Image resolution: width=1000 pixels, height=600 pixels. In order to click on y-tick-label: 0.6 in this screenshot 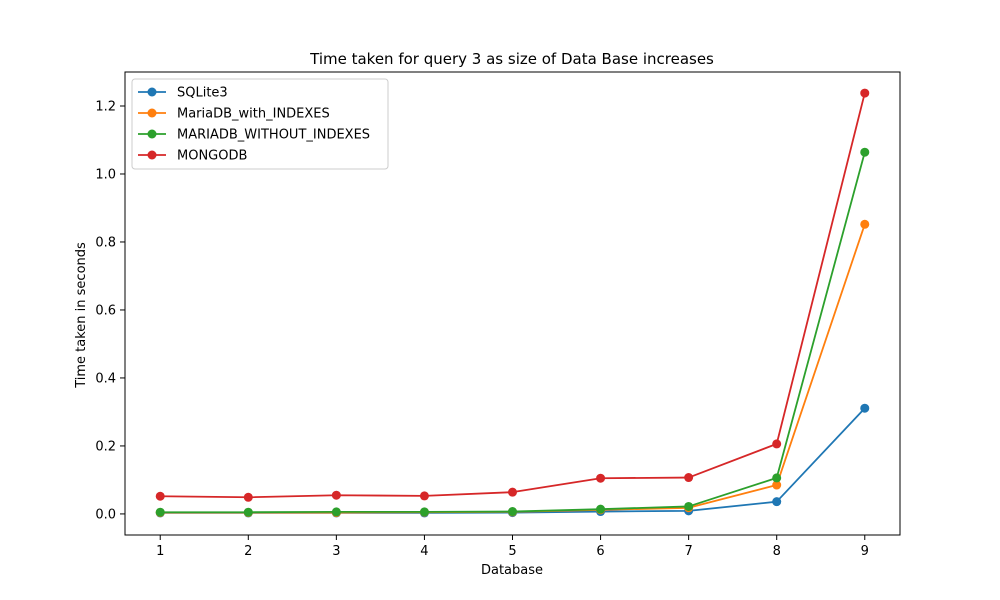, I will do `click(105, 310)`.